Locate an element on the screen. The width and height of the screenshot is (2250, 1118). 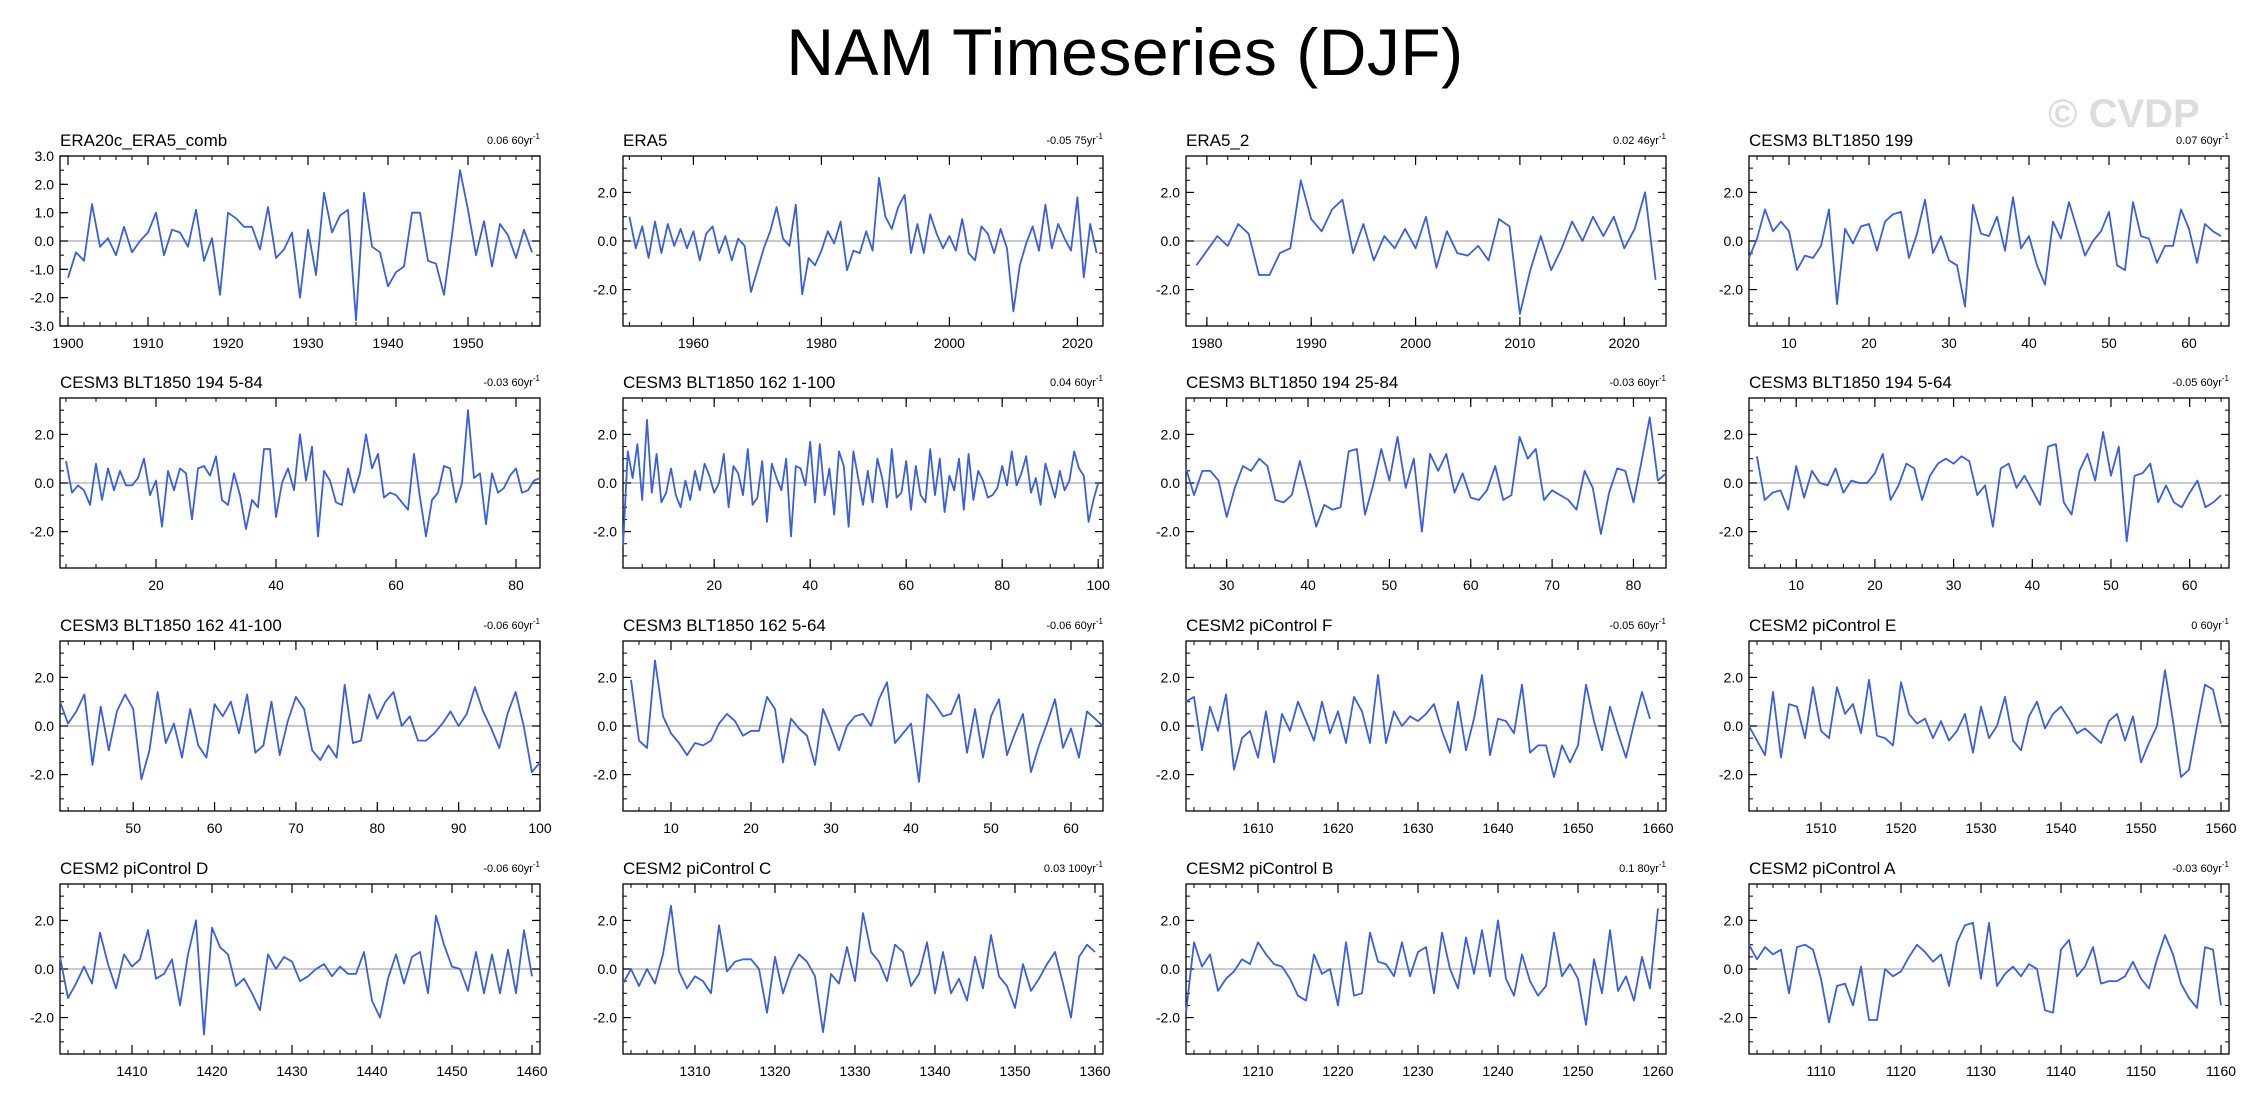
panel-title: CESM3 BLT1850 199 is located at coordinates (1831, 140).